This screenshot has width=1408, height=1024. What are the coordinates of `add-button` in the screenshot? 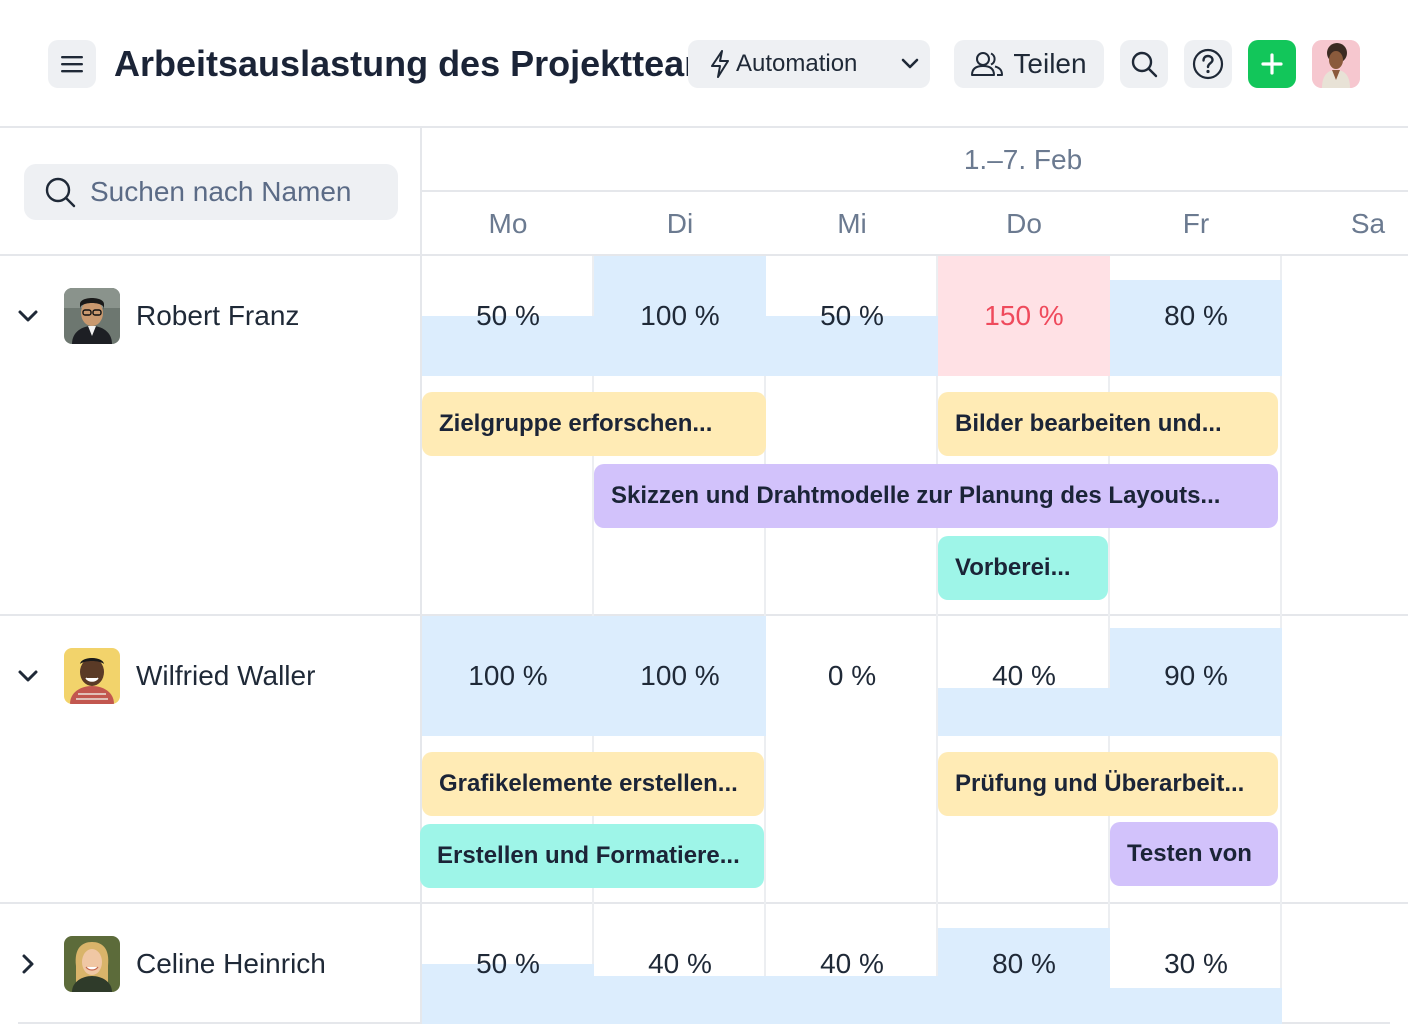 It's located at (1272, 64).